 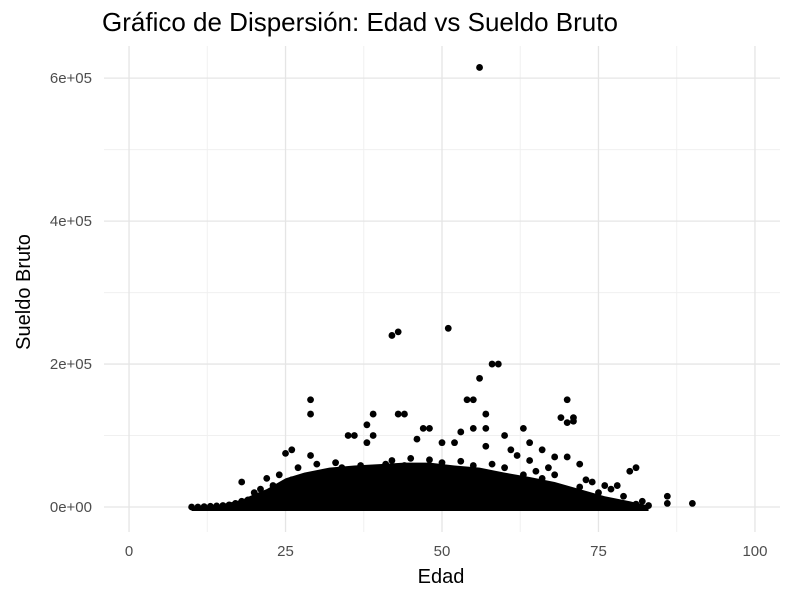 I want to click on x-tick-label: 100, so click(x=754, y=551).